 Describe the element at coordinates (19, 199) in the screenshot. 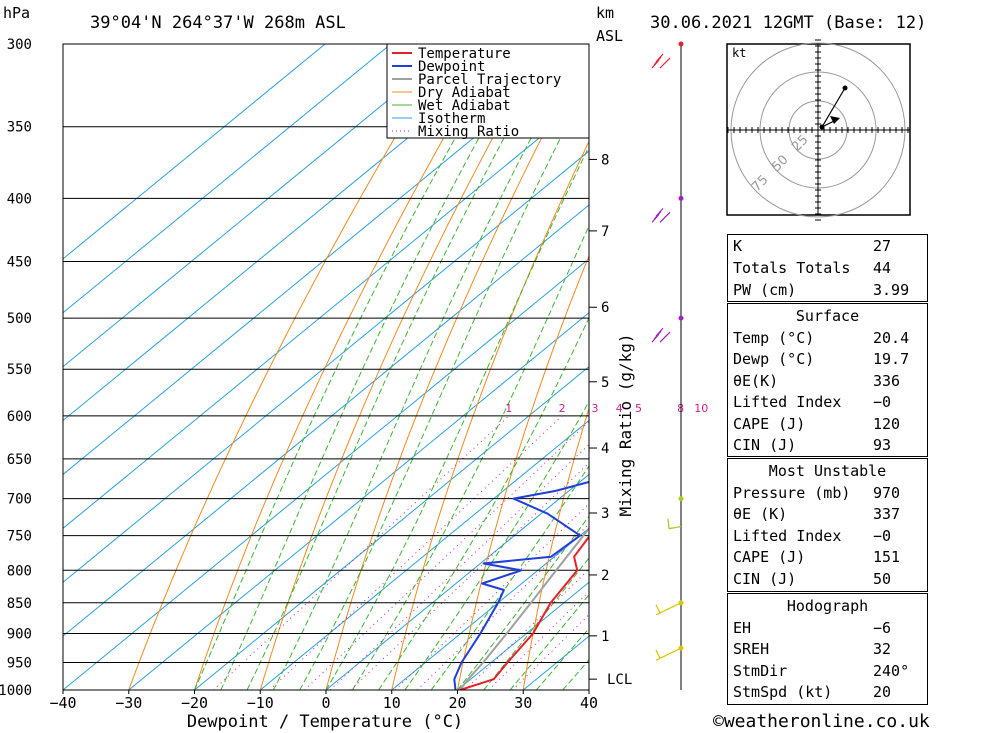

I see `pressure-tick-label: 400` at that location.